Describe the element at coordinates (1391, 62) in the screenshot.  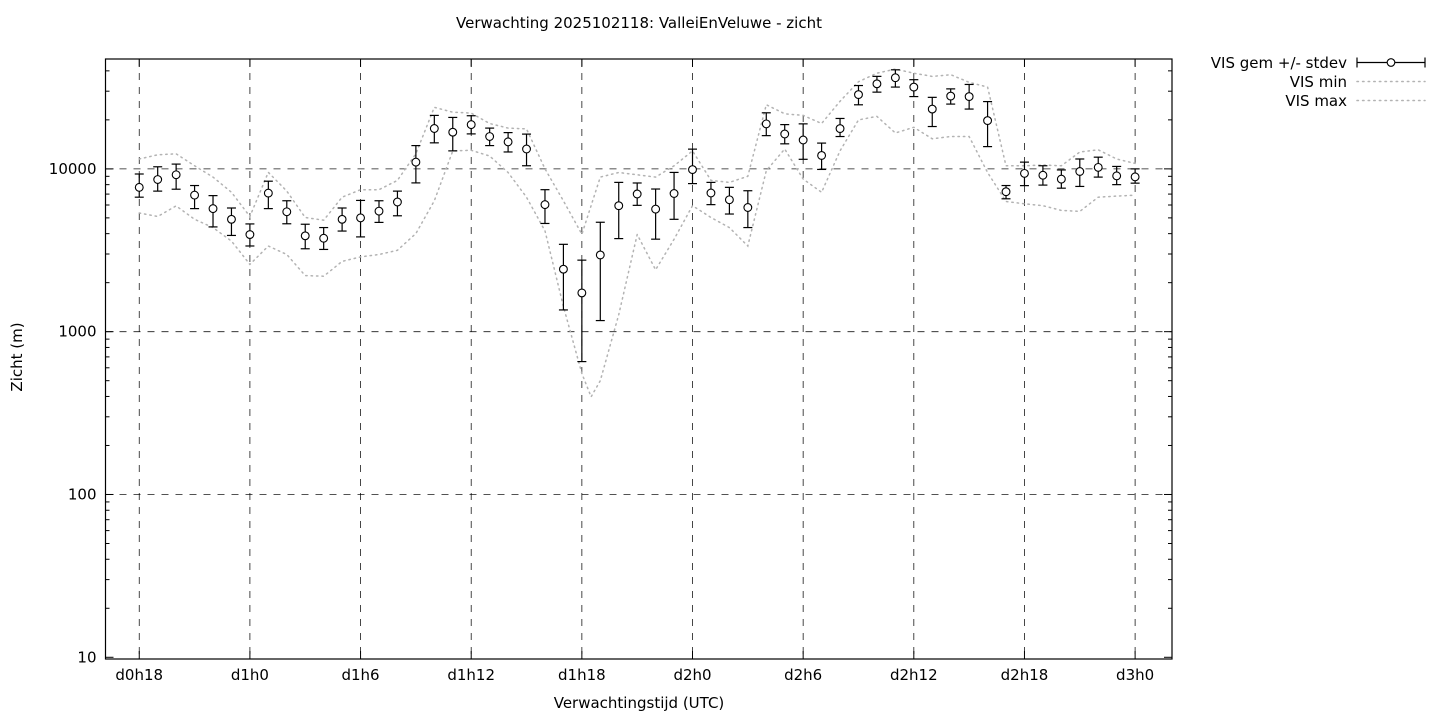
I see `errorbar-sample-icon` at that location.